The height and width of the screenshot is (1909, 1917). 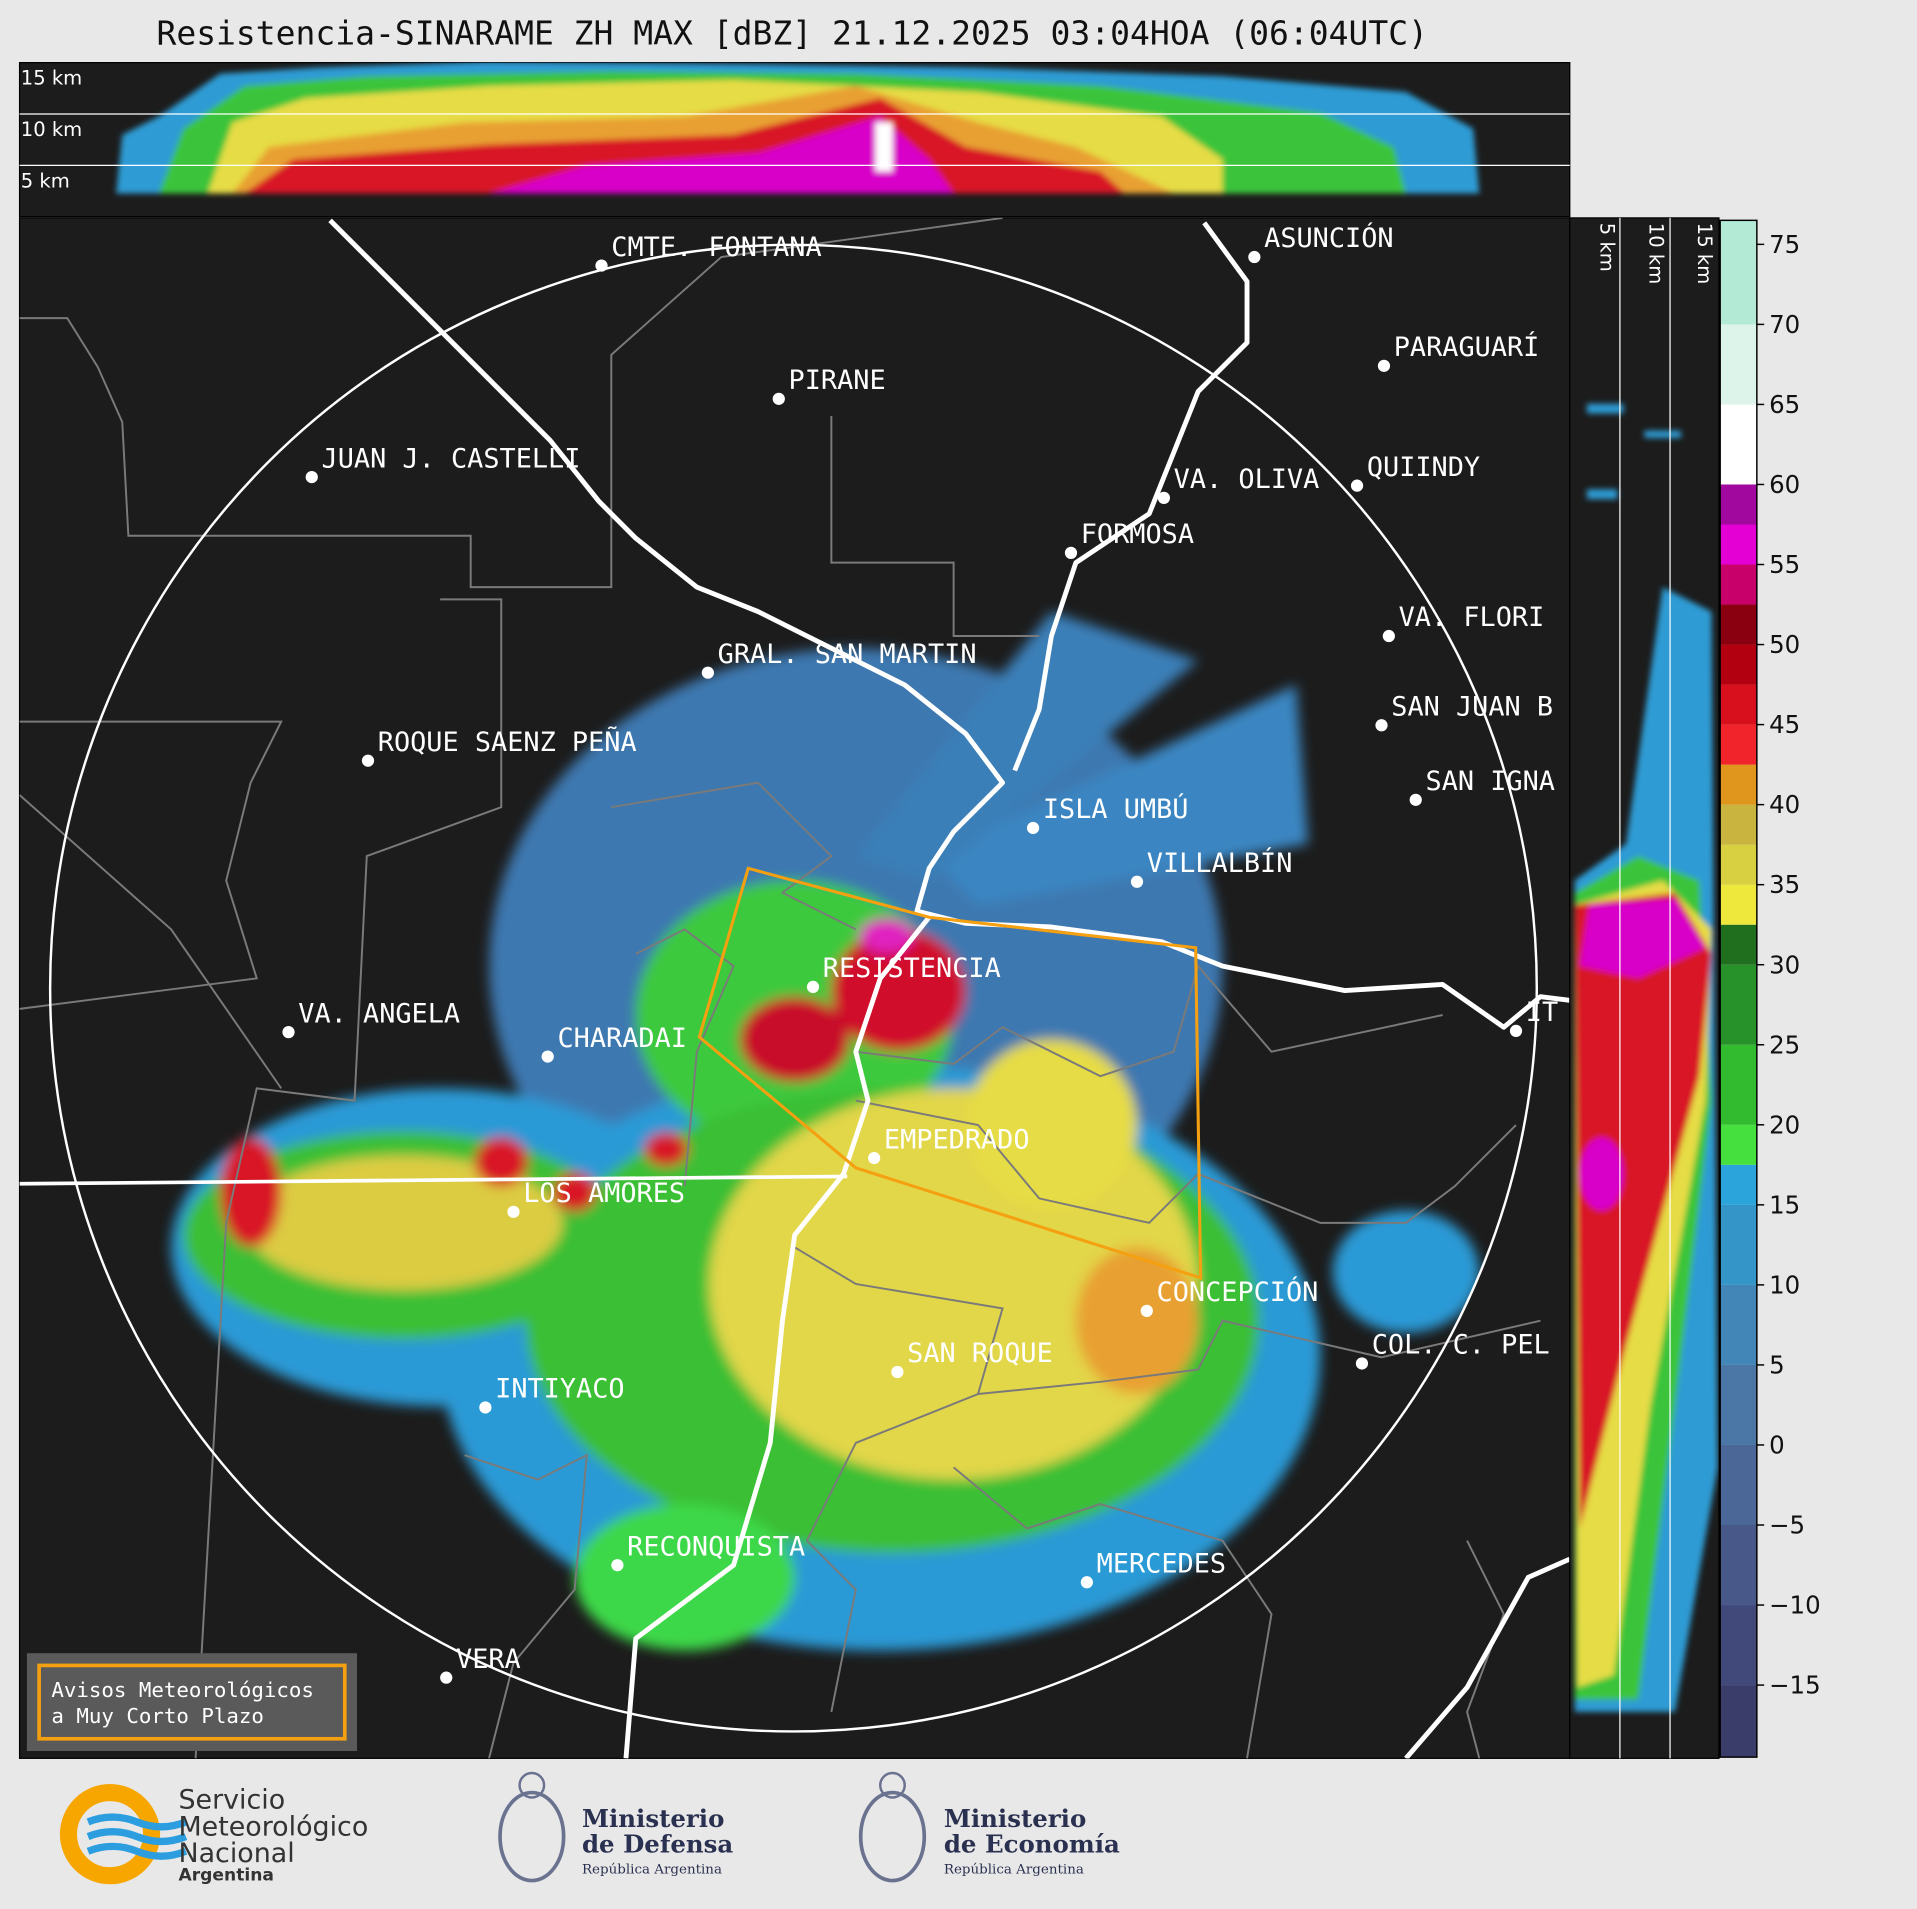 I want to click on place-label: PIRANE, so click(x=837, y=380).